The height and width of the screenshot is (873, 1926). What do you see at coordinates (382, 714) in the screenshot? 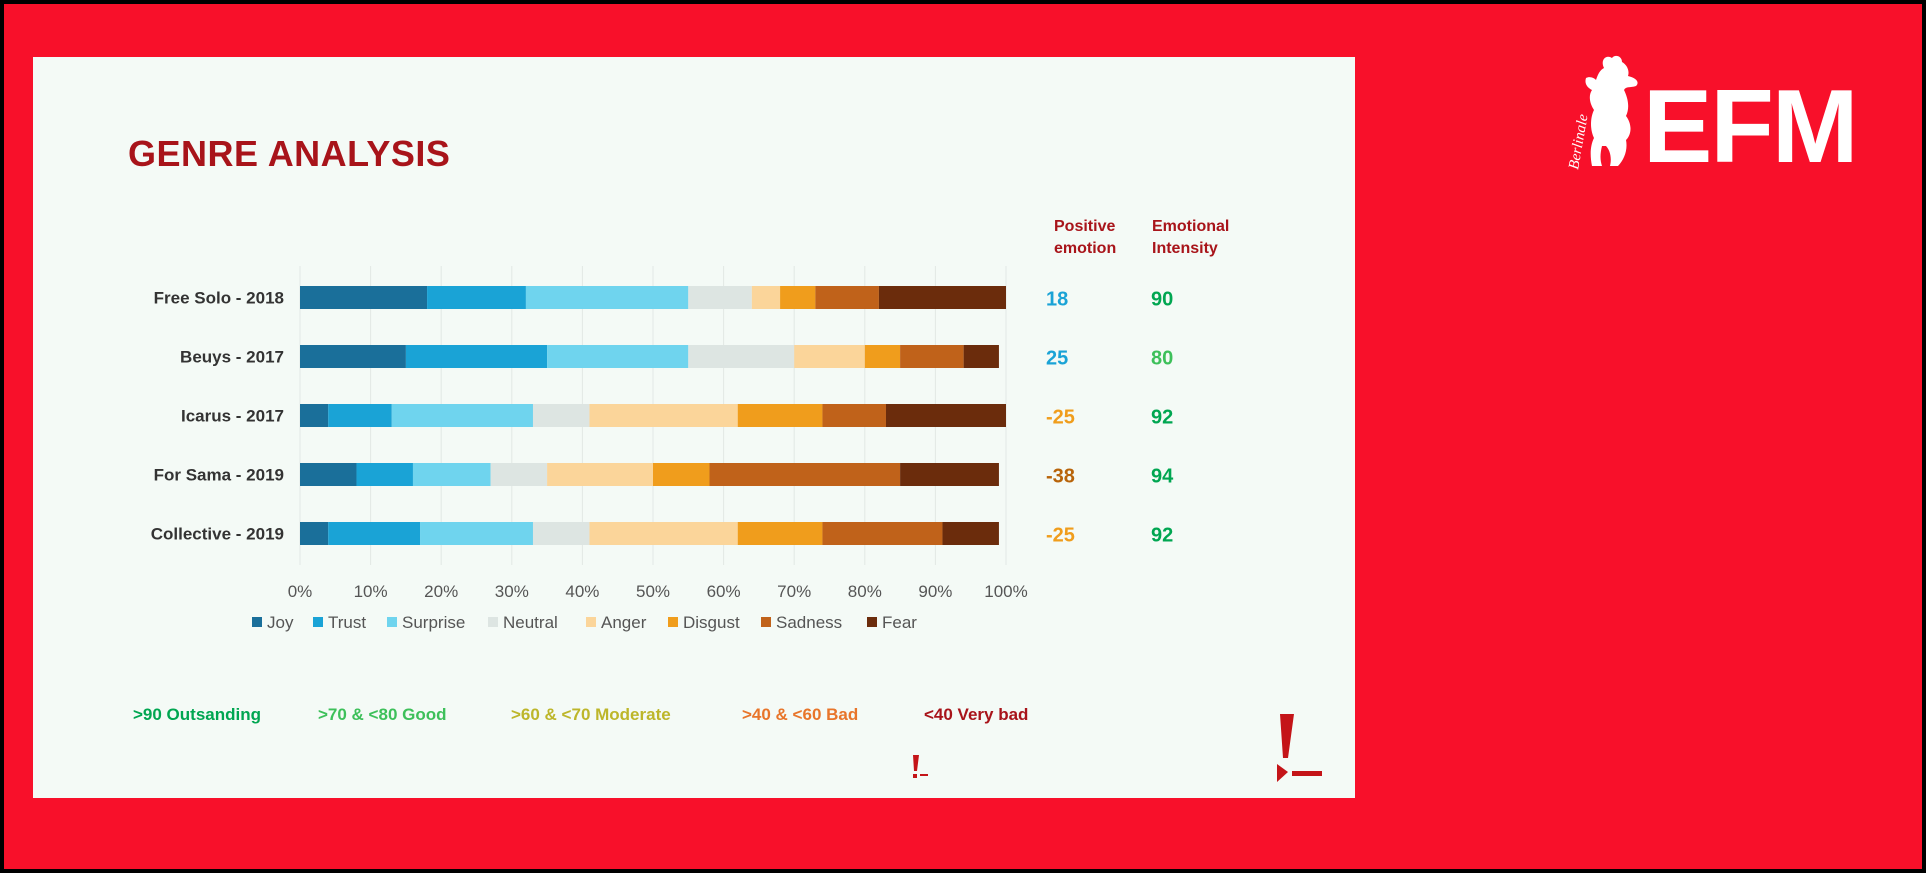
I see `scale-label: >70 & <80 Good` at bounding box center [382, 714].